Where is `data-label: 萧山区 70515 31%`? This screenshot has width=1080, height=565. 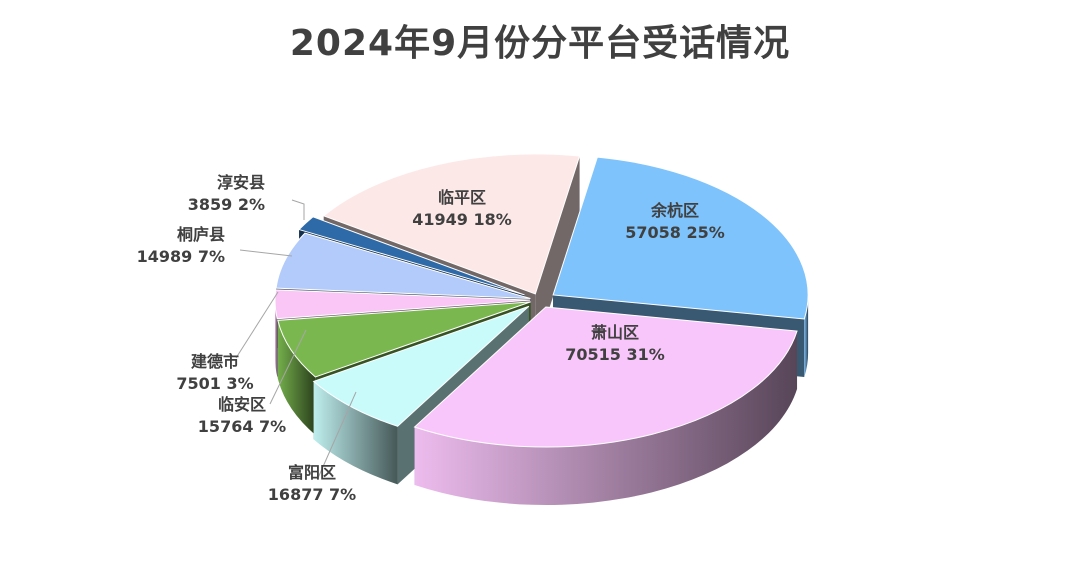 data-label: 萧山区 70515 31% is located at coordinates (615, 343).